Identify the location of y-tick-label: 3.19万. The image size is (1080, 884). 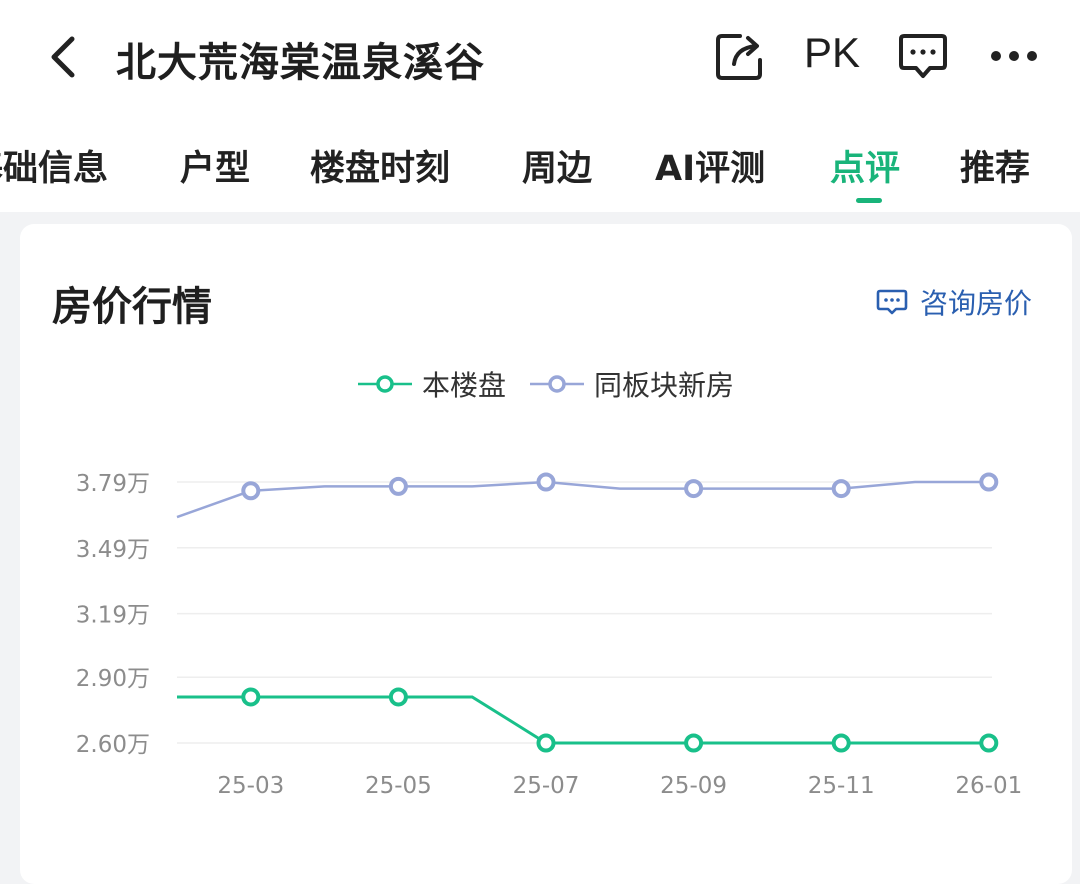
(113, 616).